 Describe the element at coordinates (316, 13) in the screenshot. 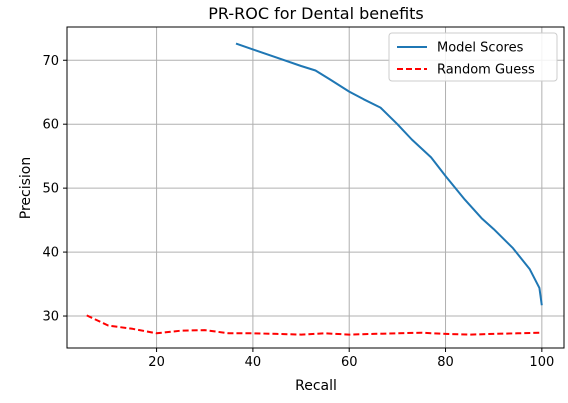

I see `chart-title: PR-ROC for Dental benefits` at that location.